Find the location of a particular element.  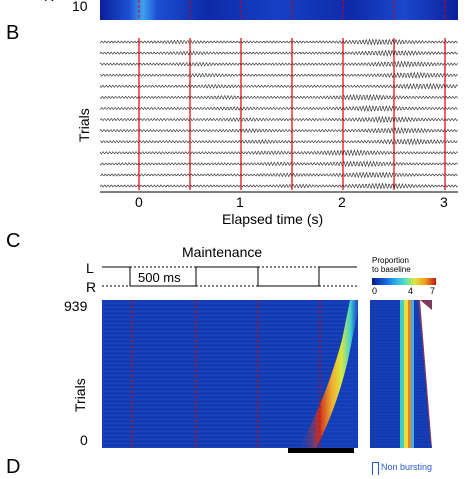

trial-top-label: 939 is located at coordinates (76, 306).